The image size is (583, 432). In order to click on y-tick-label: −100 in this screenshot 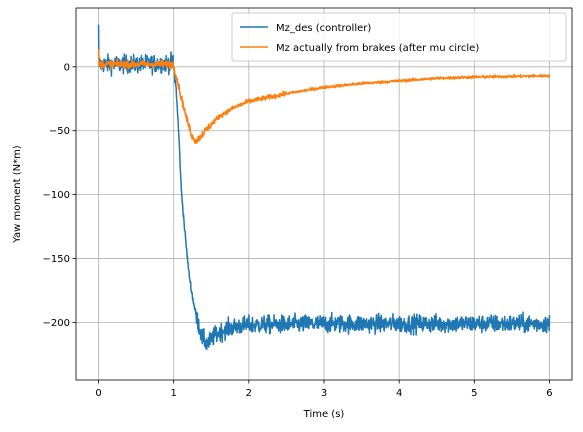, I will do `click(56, 195)`.